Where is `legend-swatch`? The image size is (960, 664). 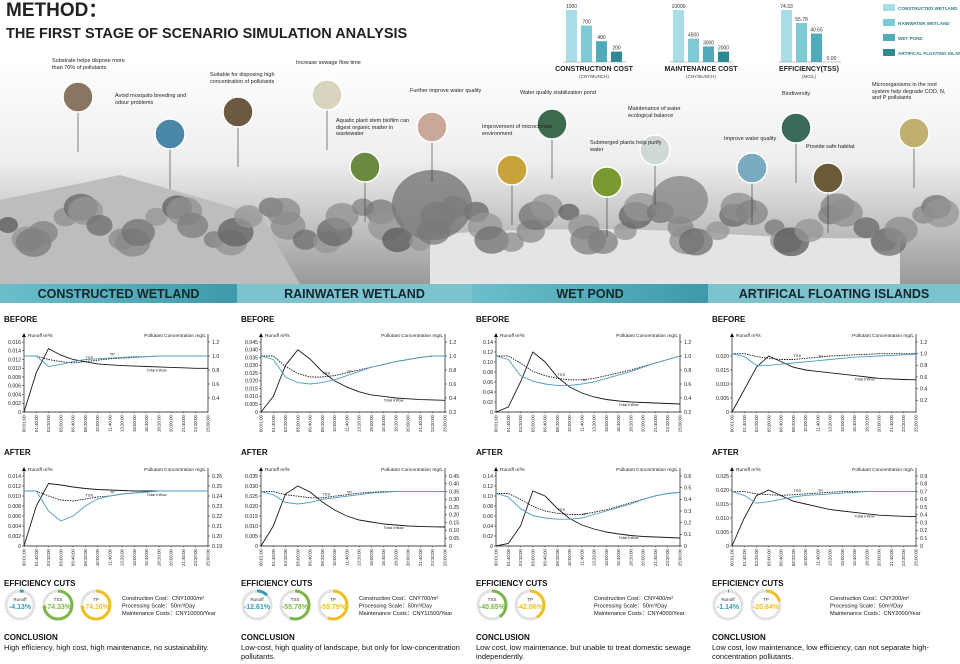
legend-swatch is located at coordinates (889, 22).